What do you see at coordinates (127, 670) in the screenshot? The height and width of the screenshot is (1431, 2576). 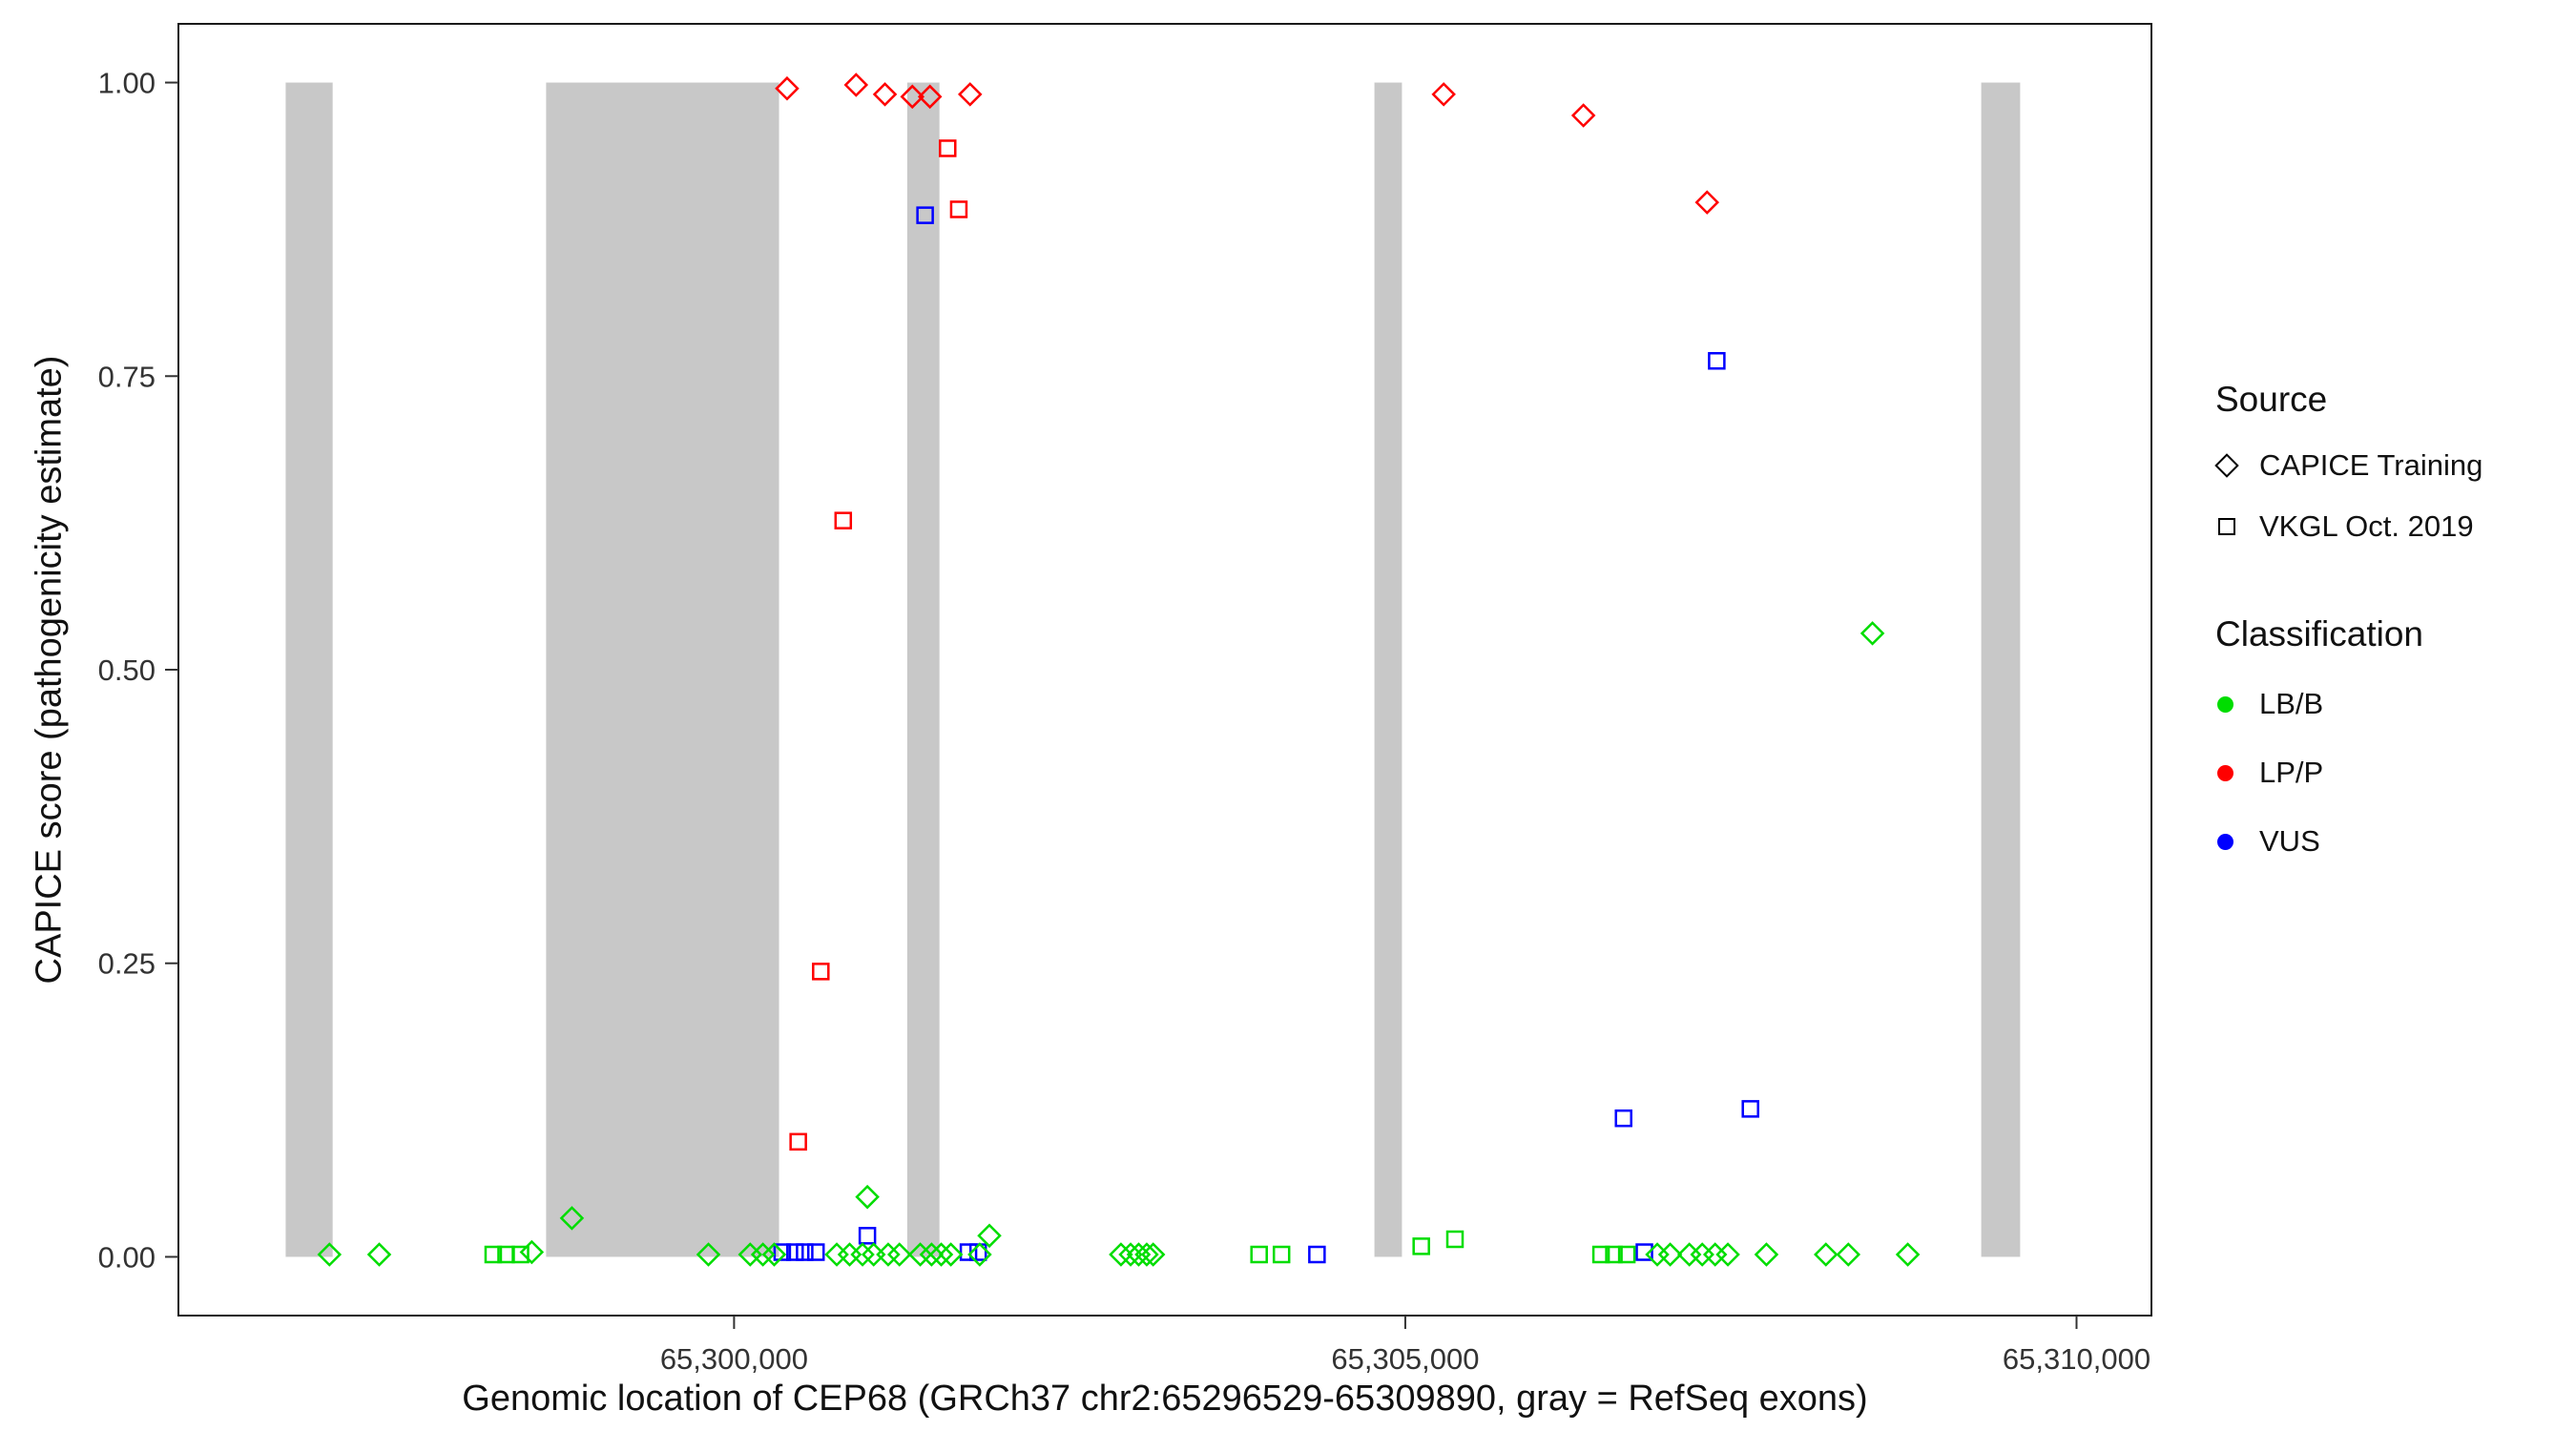 I see `y-tick-label: 0.50` at bounding box center [127, 670].